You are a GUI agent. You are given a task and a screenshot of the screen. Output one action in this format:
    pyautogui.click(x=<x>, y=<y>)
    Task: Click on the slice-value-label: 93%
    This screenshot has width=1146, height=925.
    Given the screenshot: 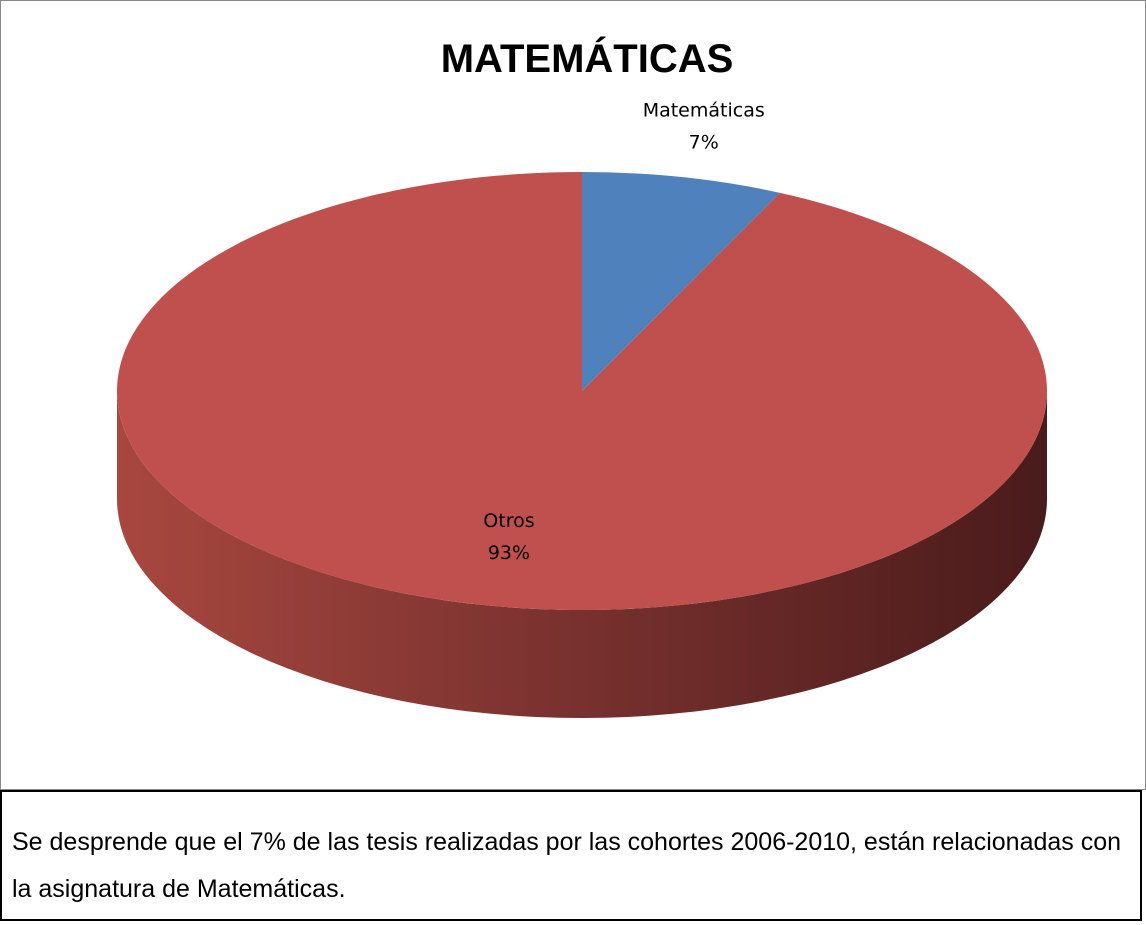 What is the action you would take?
    pyautogui.click(x=509, y=553)
    